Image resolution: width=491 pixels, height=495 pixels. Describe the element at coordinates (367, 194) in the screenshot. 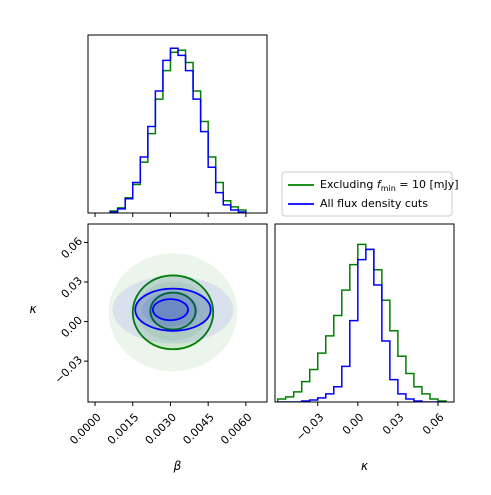

I see `legend-box` at that location.